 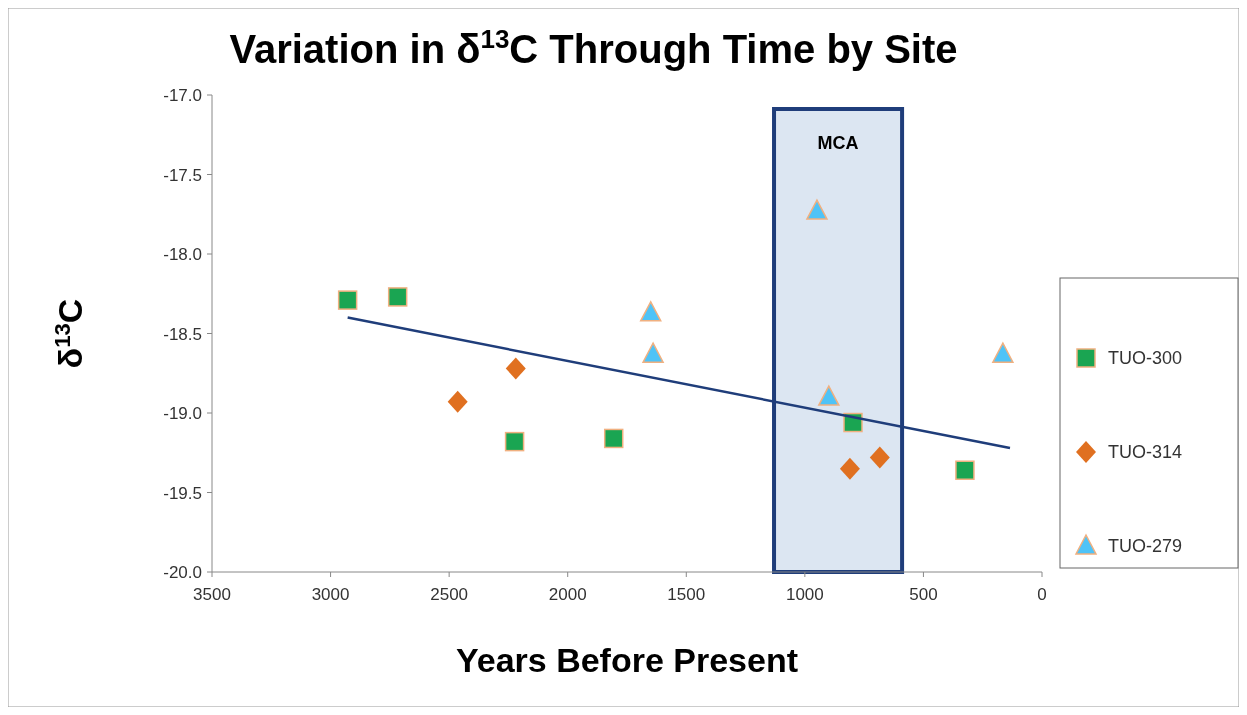 What do you see at coordinates (212, 594) in the screenshot?
I see `x-tick-label: 3500` at bounding box center [212, 594].